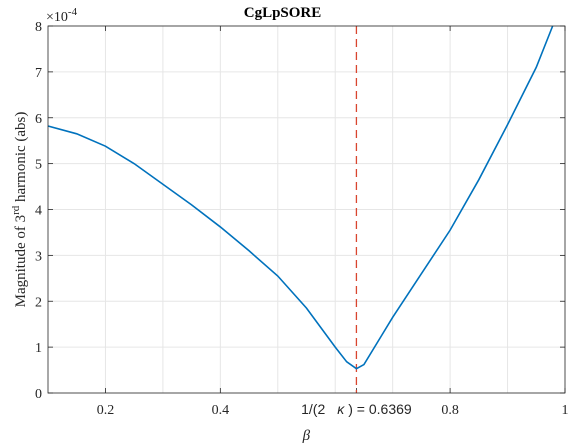  I want to click on y-exponent-label: ×10⁻⁴, so click(62, 15).